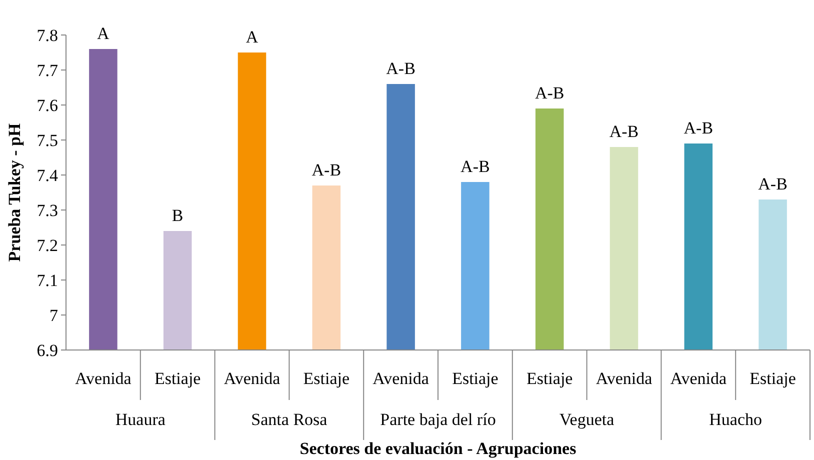 The width and height of the screenshot is (814, 460). What do you see at coordinates (47, 105) in the screenshot?
I see `y-tick-label: 7.6` at bounding box center [47, 105].